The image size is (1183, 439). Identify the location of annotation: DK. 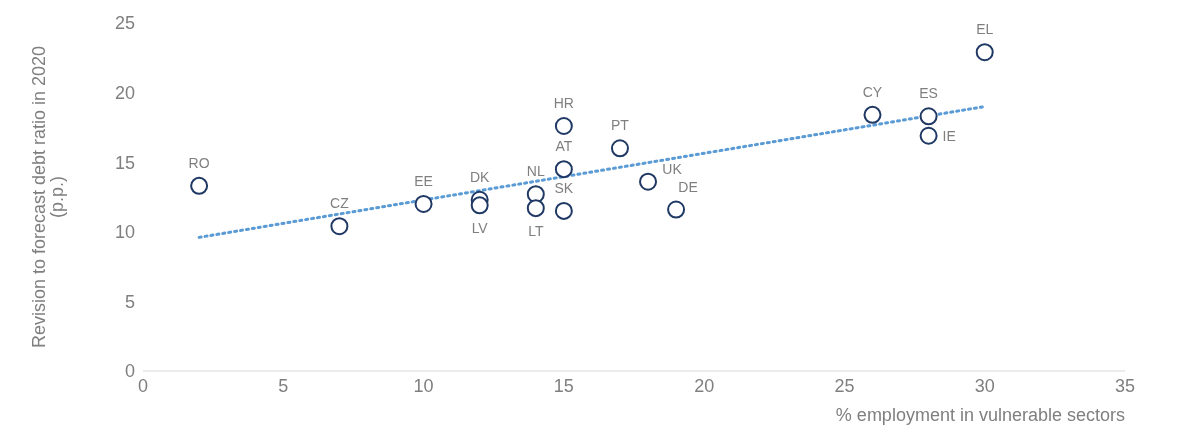
(480, 176).